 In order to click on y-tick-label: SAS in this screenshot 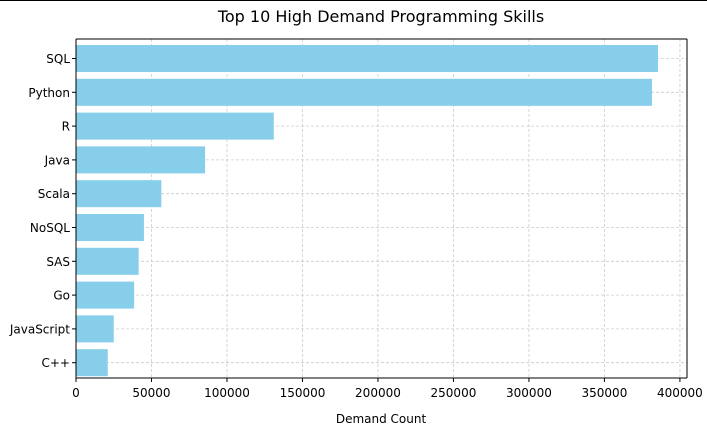, I will do `click(58, 262)`.